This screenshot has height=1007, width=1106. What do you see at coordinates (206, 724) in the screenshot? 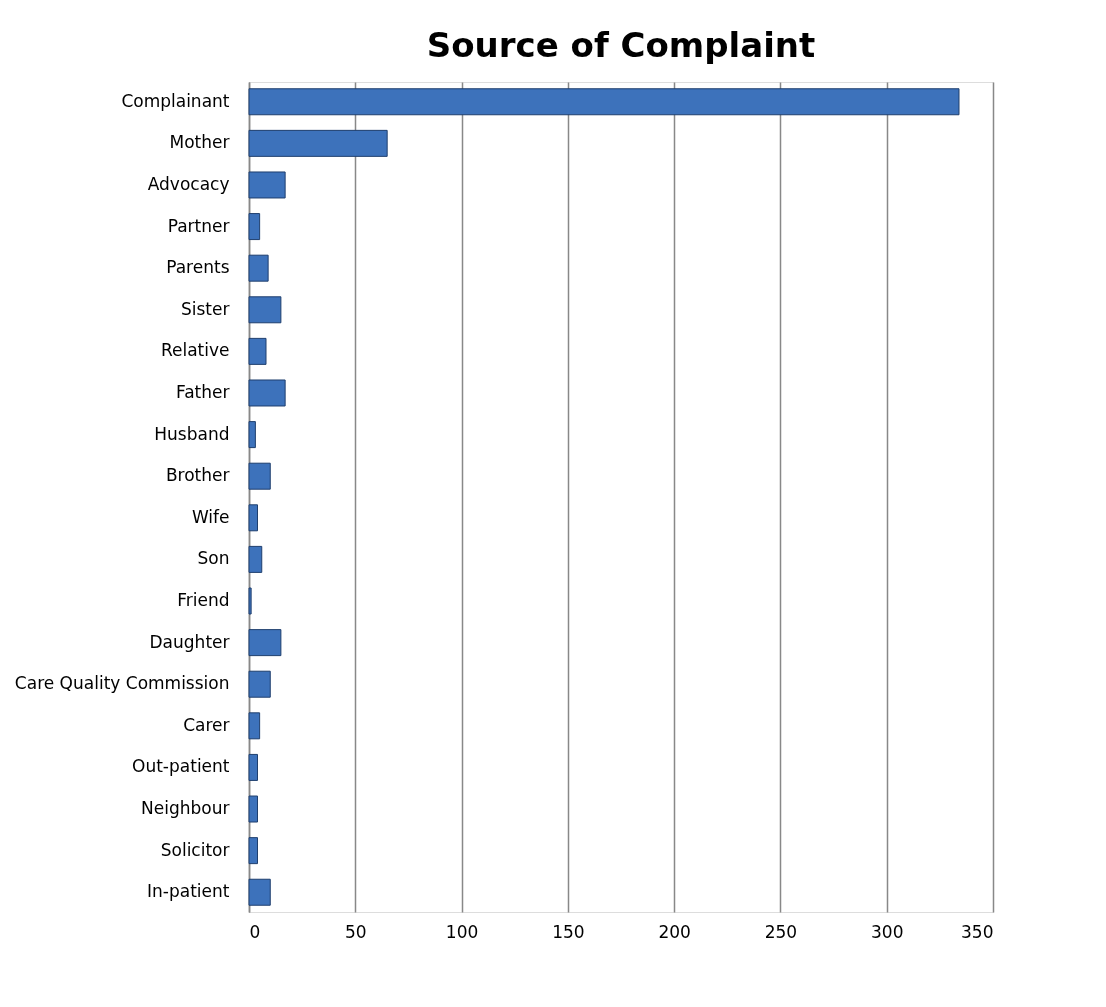
I see `y-tick-label: Carer` at bounding box center [206, 724].